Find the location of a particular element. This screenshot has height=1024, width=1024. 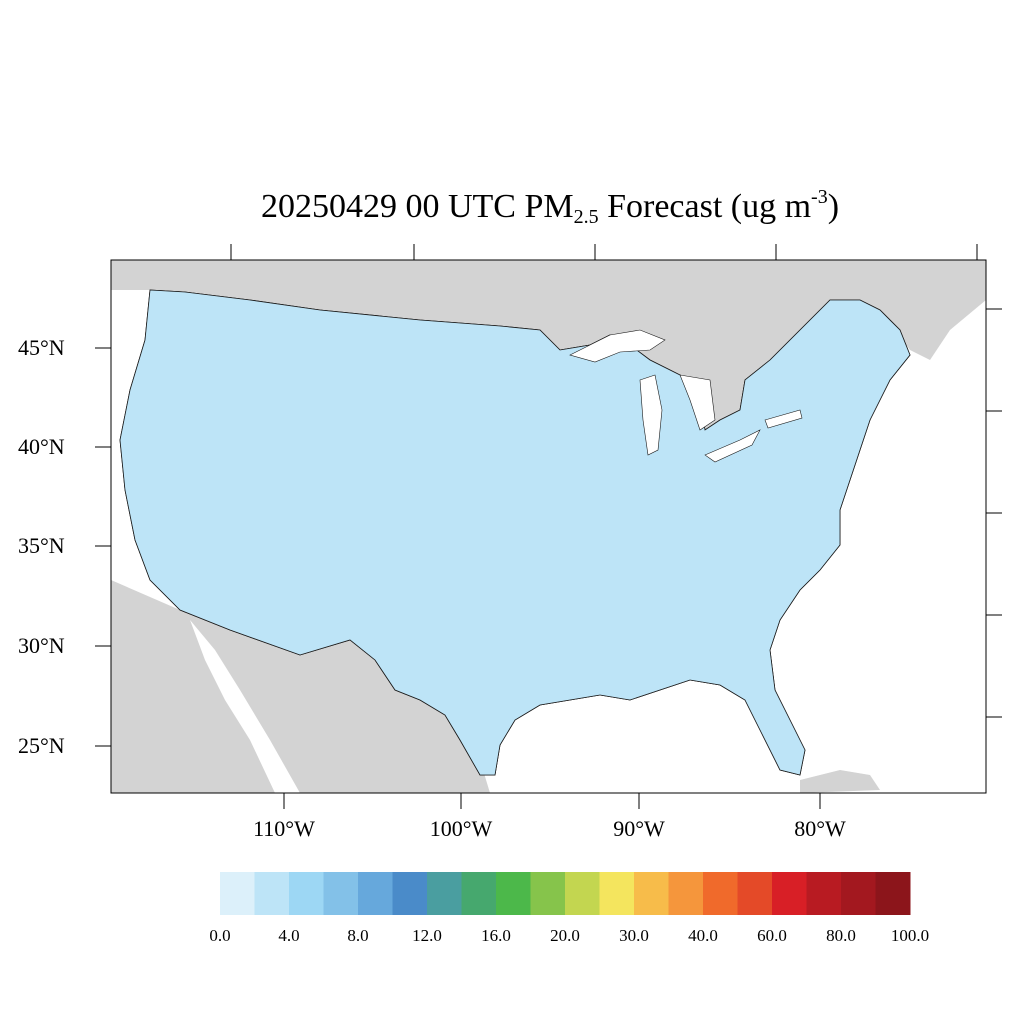

map-title: 20250429 00 UTC PM2.5 Forecast (ug m-3) is located at coordinates (512, 207).